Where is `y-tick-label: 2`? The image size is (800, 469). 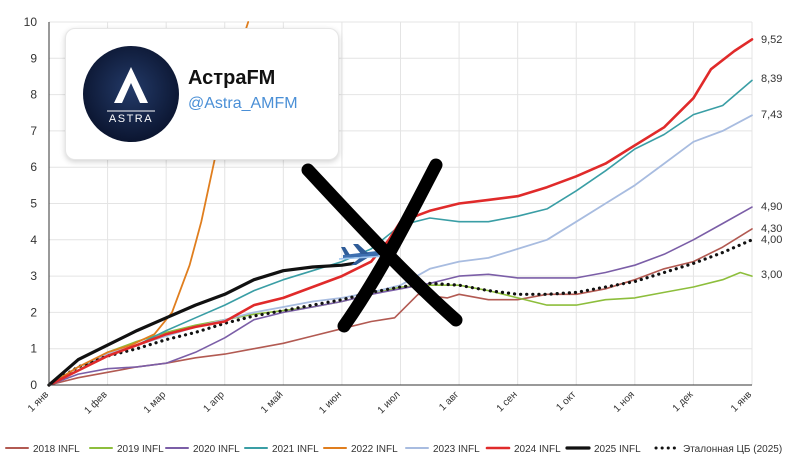 y-tick-label: 2 is located at coordinates (33, 312).